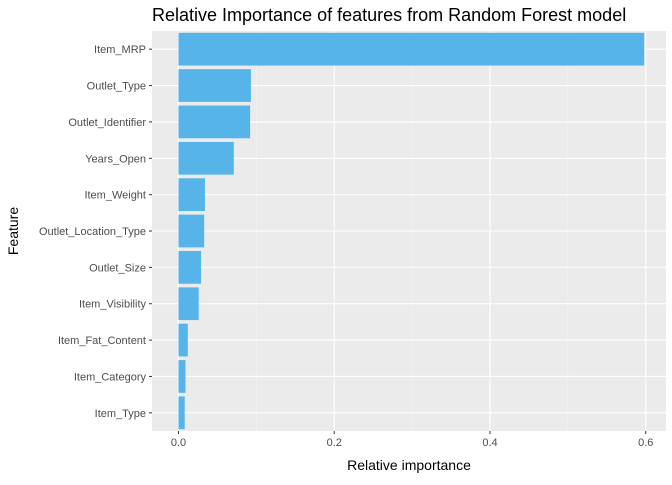 This screenshot has height=485, width=672. What do you see at coordinates (13, 231) in the screenshot?
I see `y-axis-title: Feature` at bounding box center [13, 231].